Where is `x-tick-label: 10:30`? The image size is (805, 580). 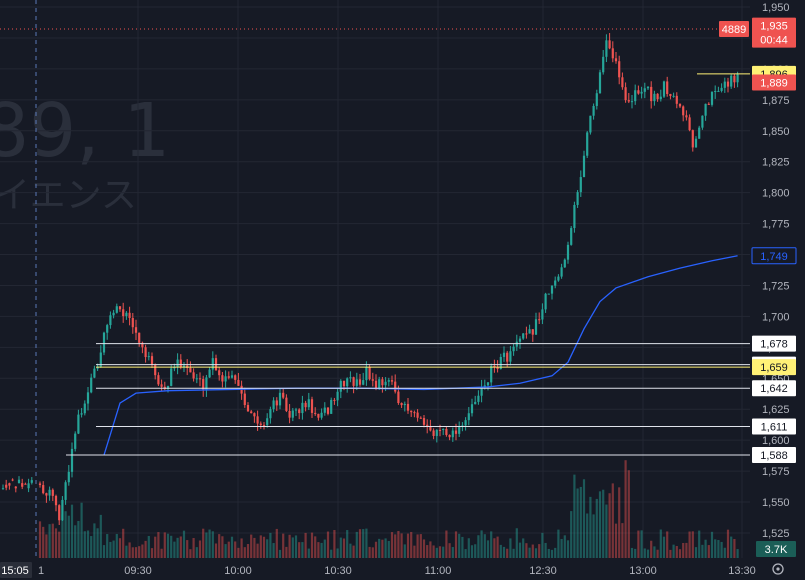 x-tick-label: 10:30 is located at coordinates (338, 571).